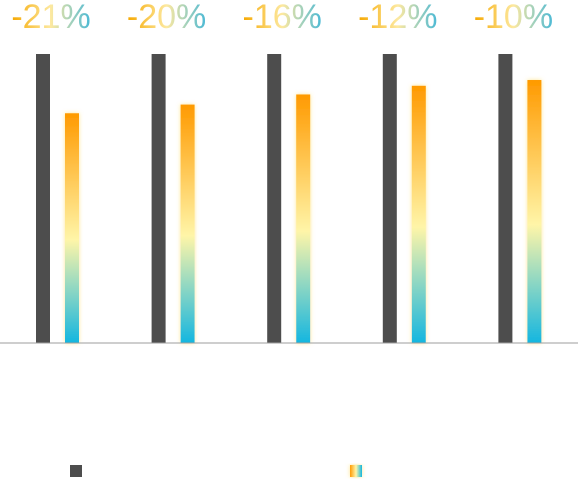 Image resolution: width=580 pixels, height=492 pixels. Describe the element at coordinates (50, 18) in the screenshot. I see `data-label-1: -21%` at that location.